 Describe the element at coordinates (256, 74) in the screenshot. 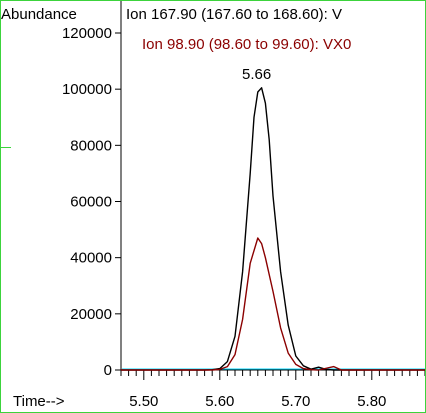

I see `peak-annotation: 5.66` at that location.